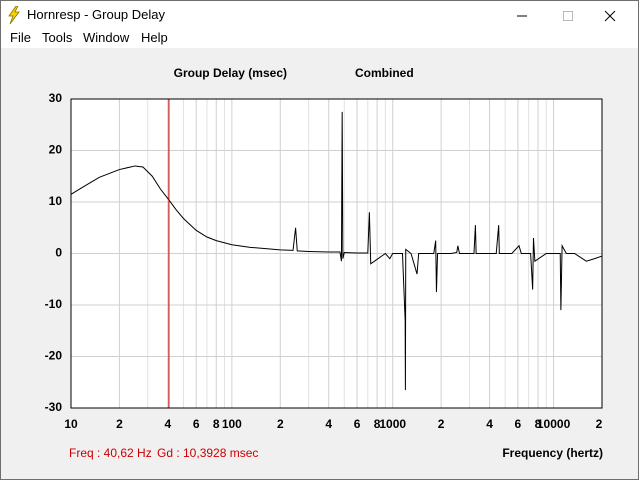 The height and width of the screenshot is (480, 639). Describe the element at coordinates (57, 37) in the screenshot. I see `menu-item: Tools` at that location.